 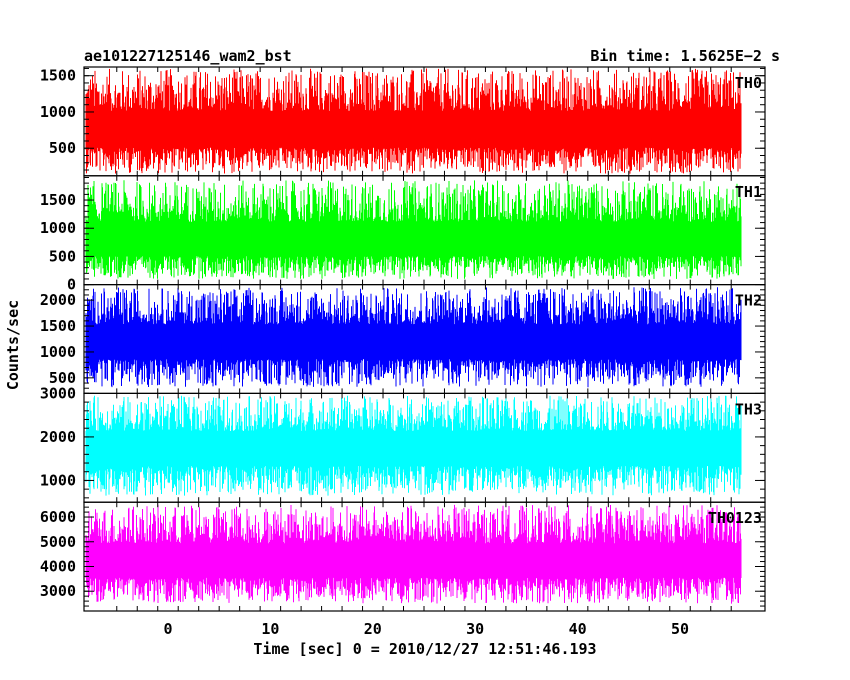 What do you see at coordinates (748, 192) in the screenshot?
I see `panel-name-label: TH1` at bounding box center [748, 192].